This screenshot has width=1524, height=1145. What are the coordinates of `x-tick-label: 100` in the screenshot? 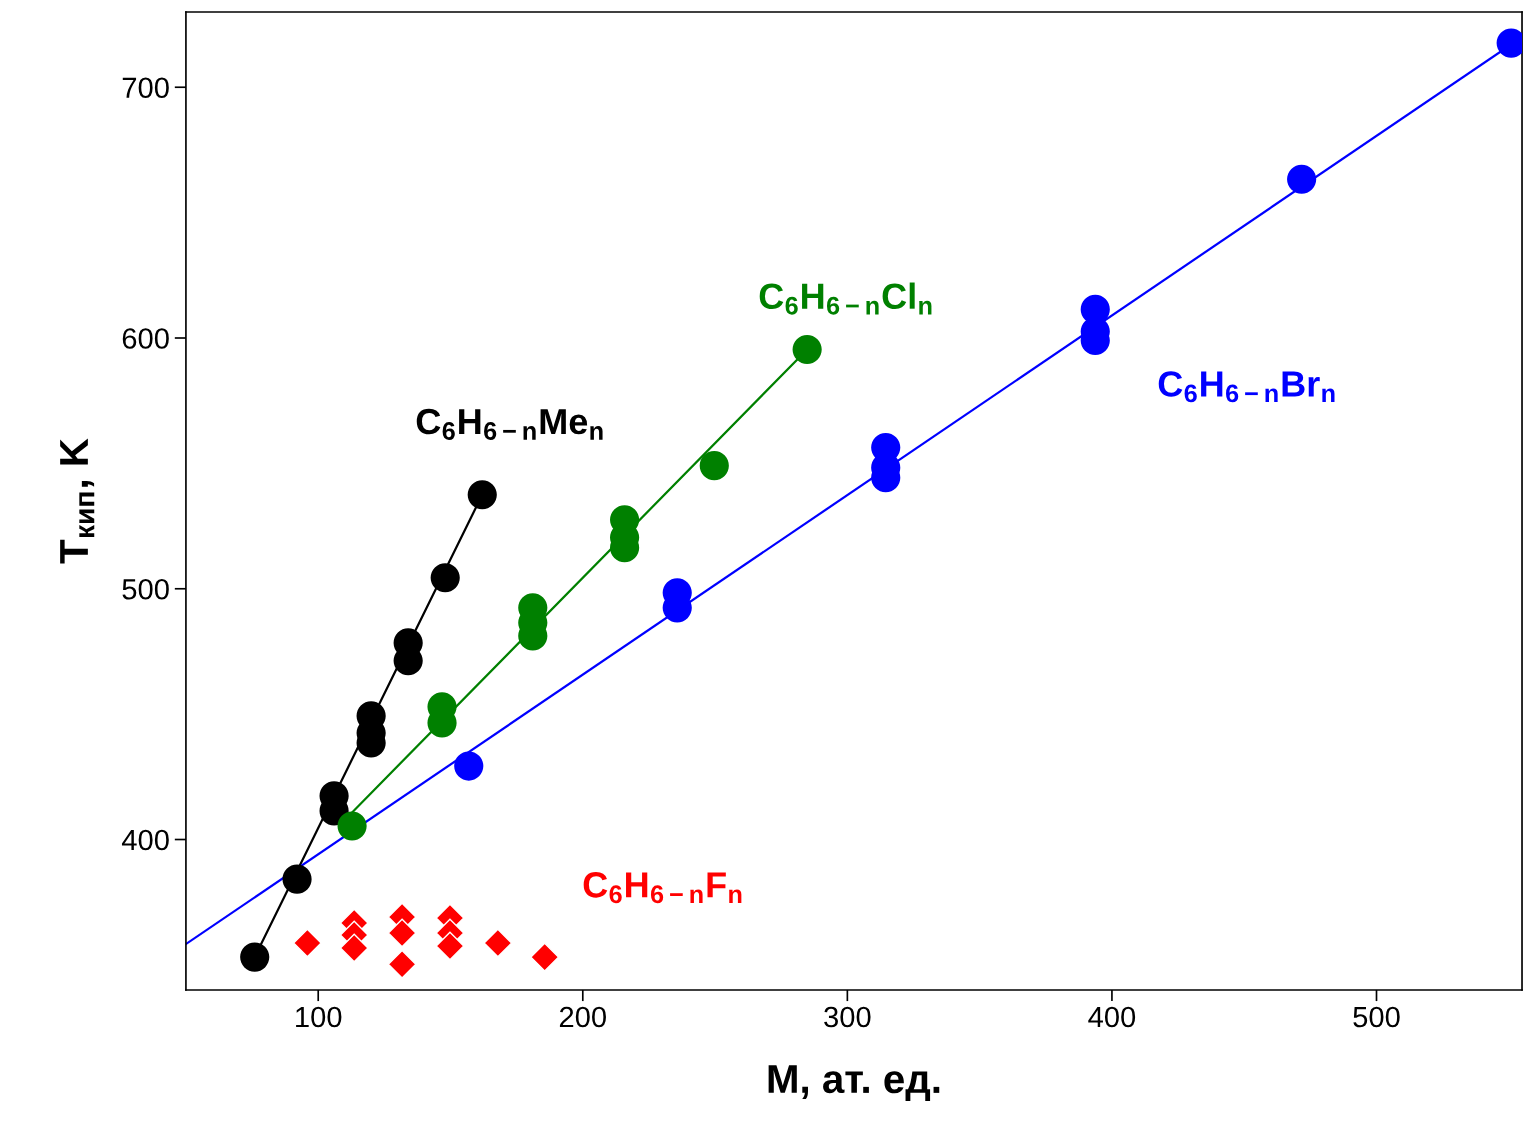 It's located at (319, 1017).